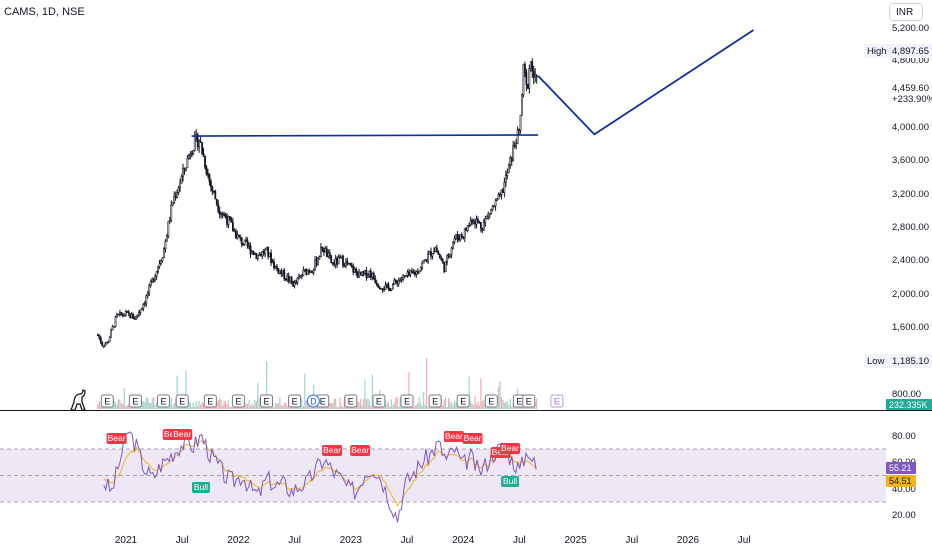  Describe the element at coordinates (238, 540) in the screenshot. I see `time-tick-label: 2022` at that location.